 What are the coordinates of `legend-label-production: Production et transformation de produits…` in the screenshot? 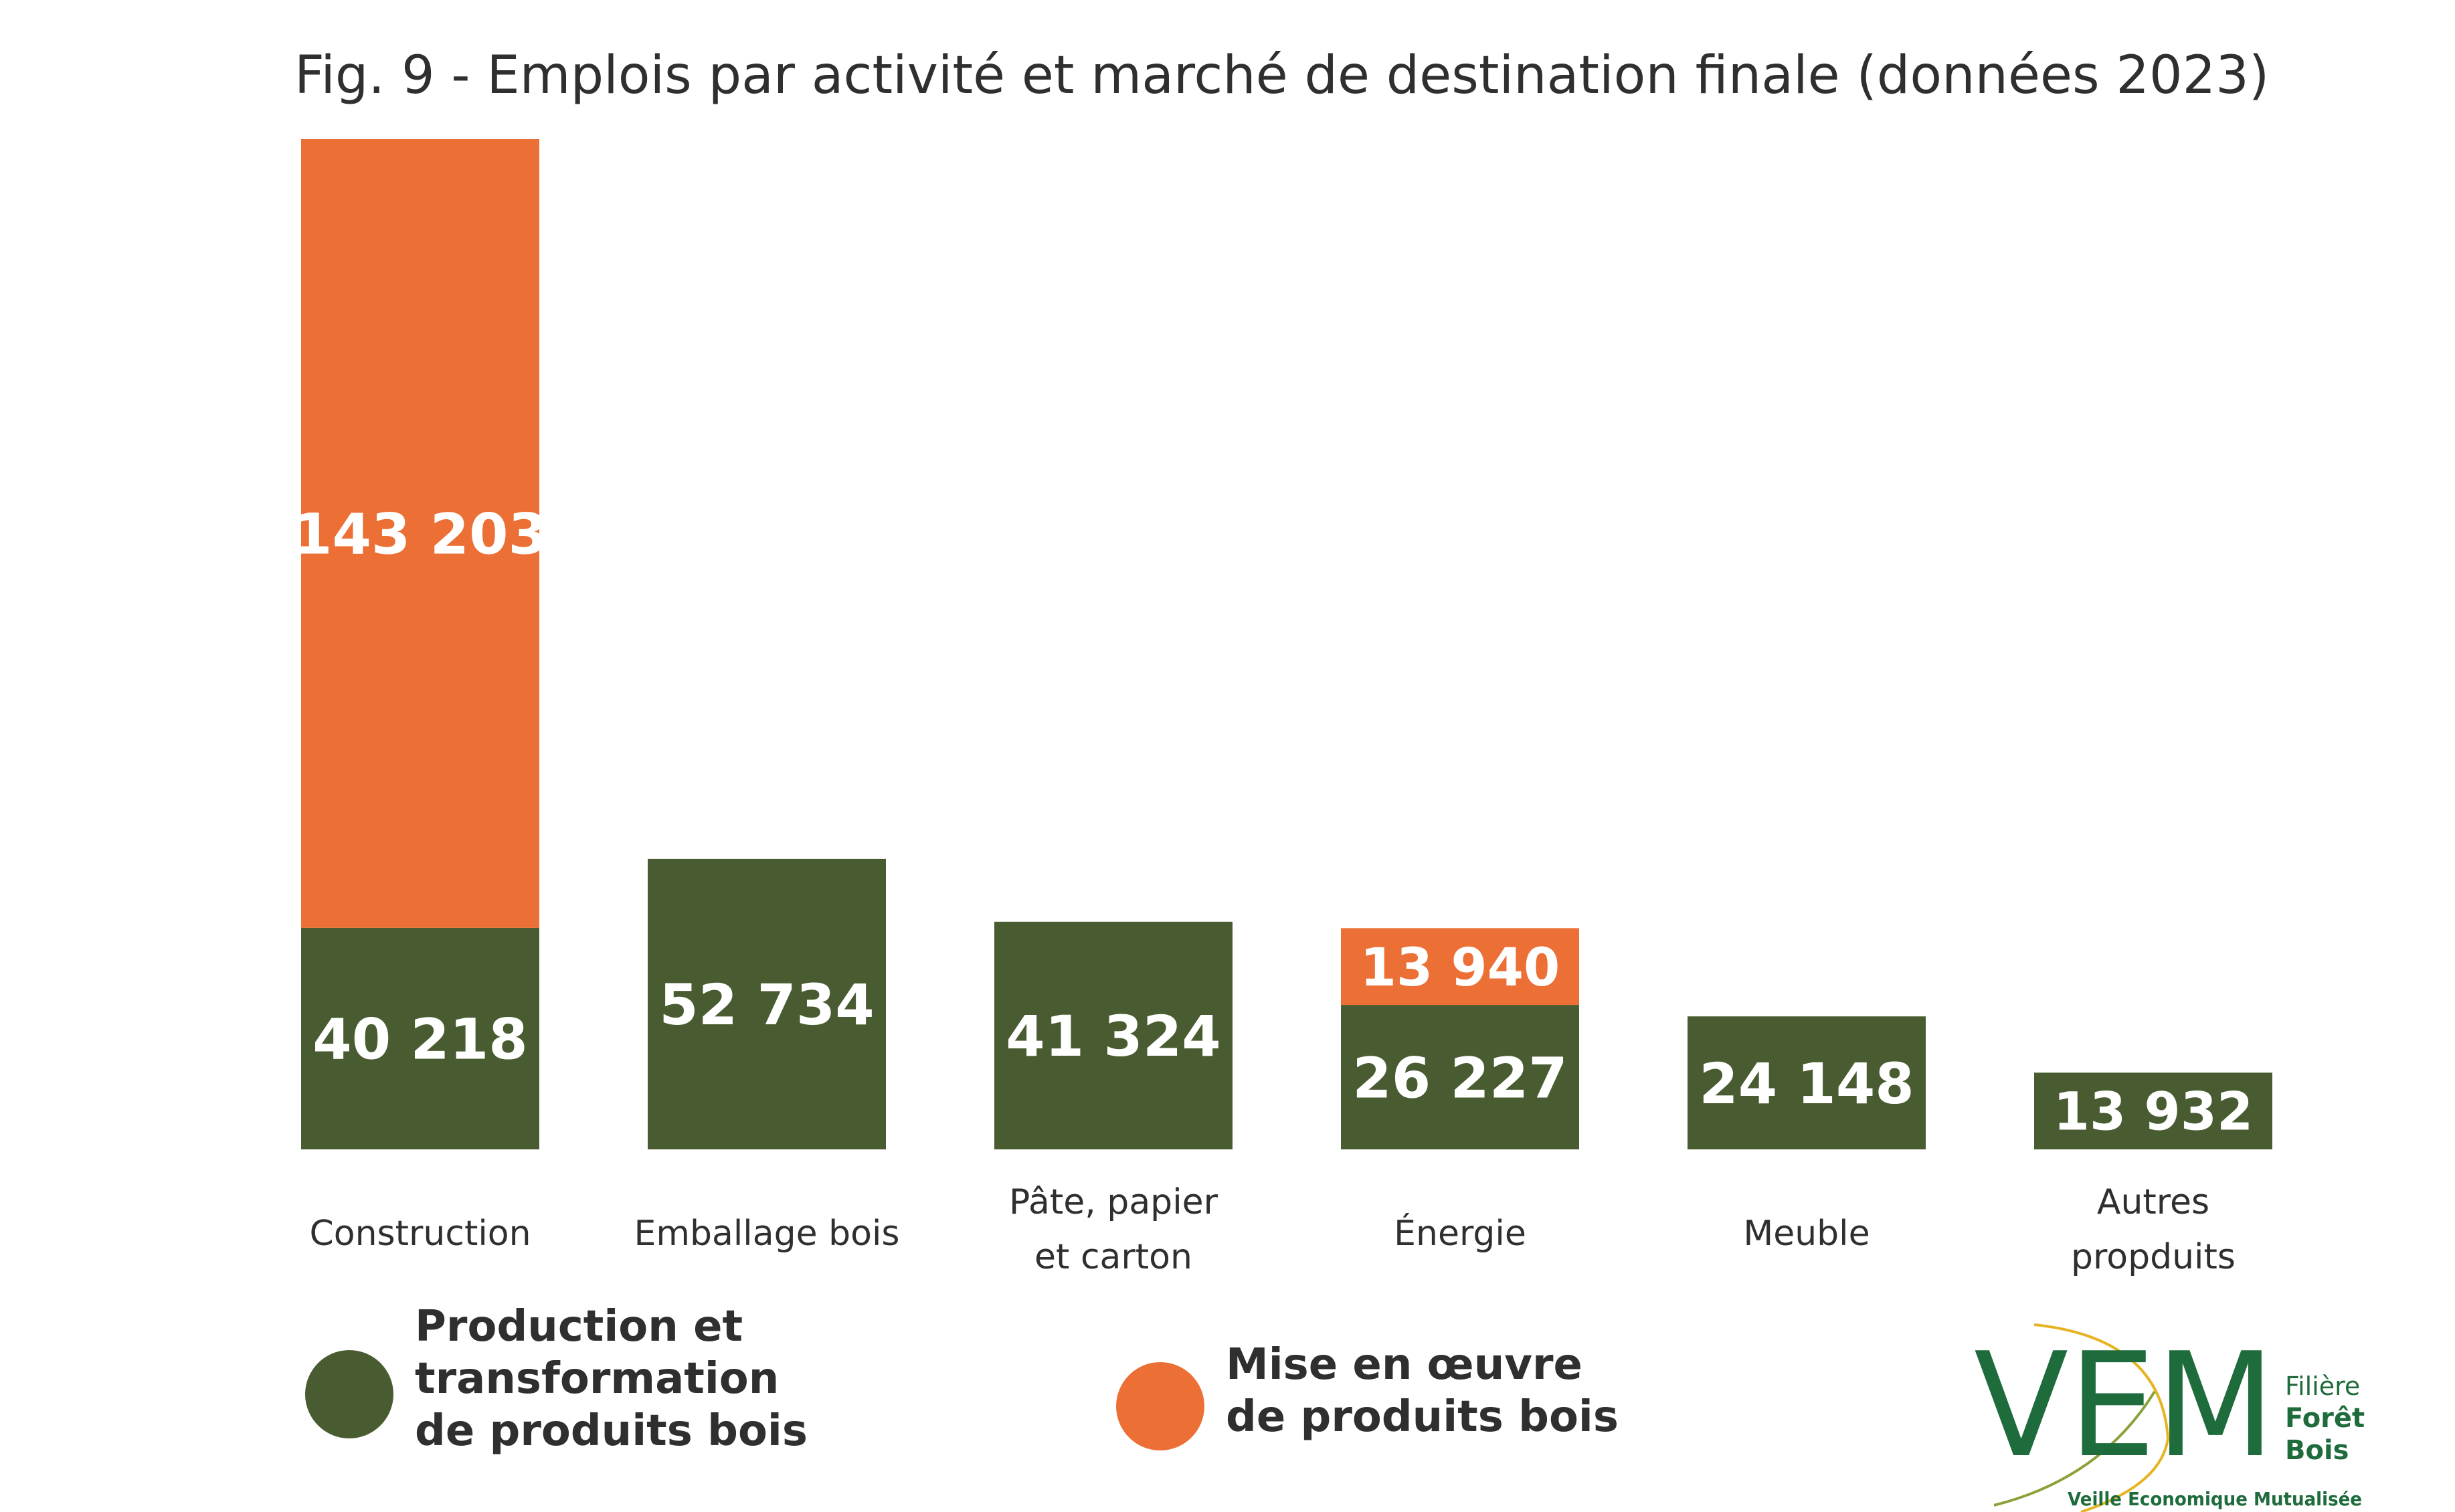 It's located at (763, 1379).